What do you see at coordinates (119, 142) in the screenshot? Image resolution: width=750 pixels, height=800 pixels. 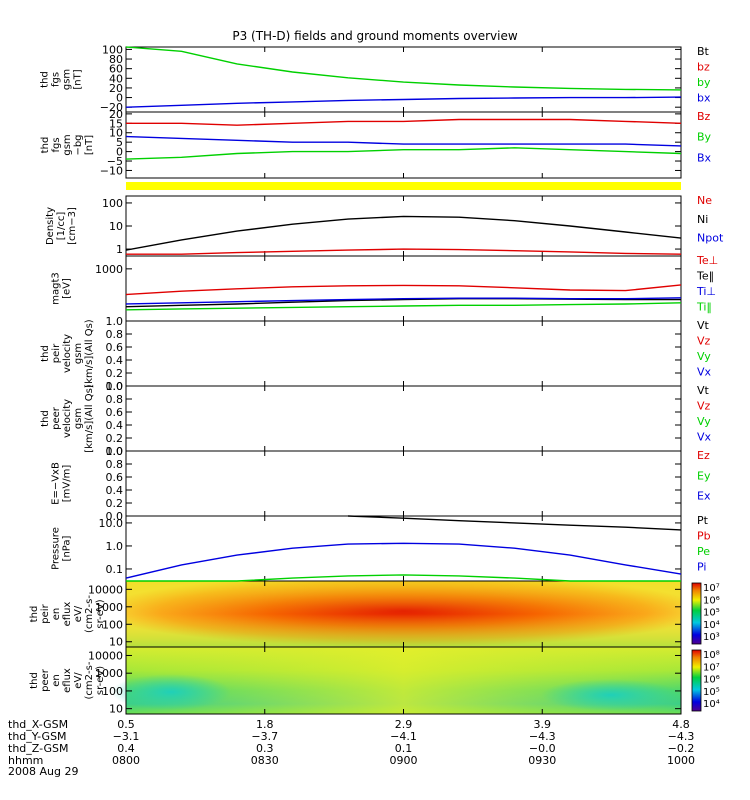 I see `y-tick-label: 5` at bounding box center [119, 142].